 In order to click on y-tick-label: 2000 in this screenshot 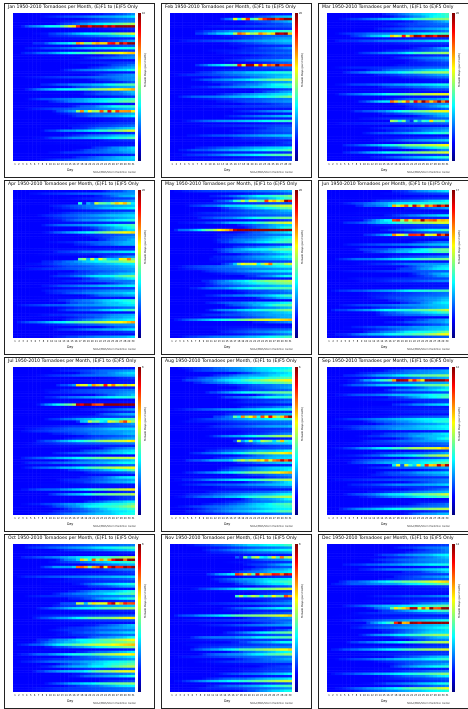, I will do `click(166, 38)`.